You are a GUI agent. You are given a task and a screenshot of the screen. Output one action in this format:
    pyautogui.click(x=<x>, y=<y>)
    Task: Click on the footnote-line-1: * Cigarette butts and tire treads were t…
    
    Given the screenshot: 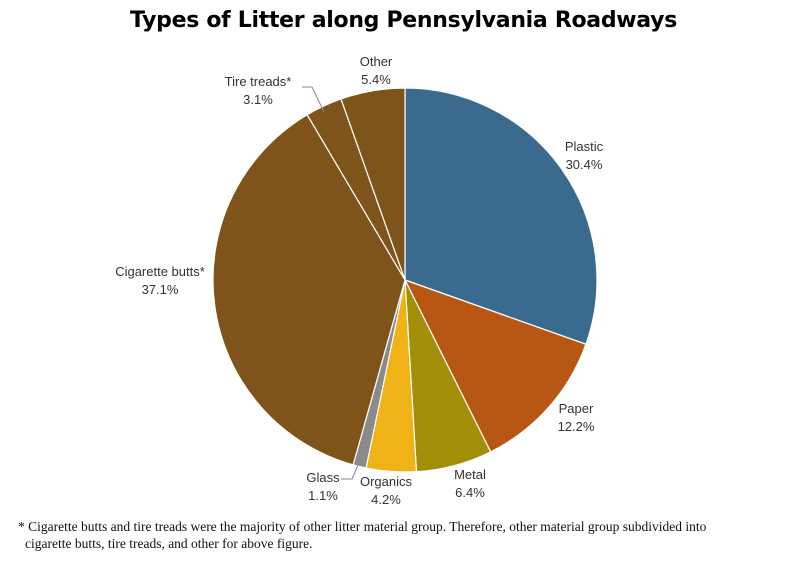 What is the action you would take?
    pyautogui.click(x=362, y=526)
    